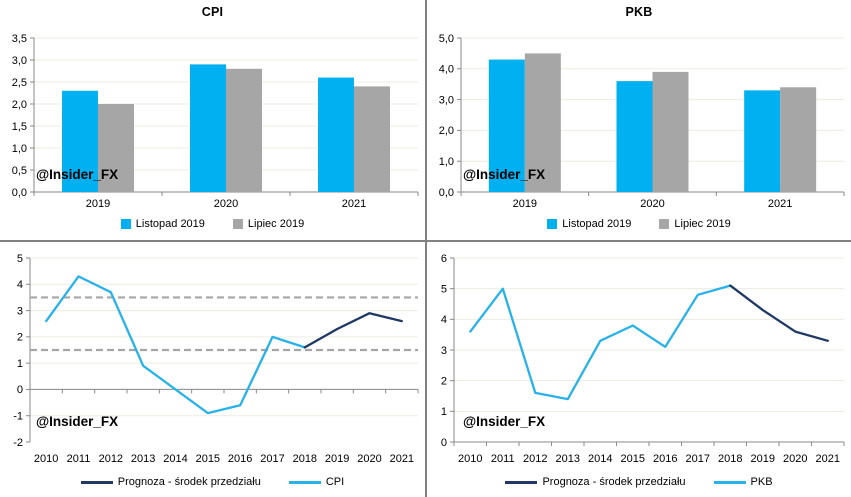  What do you see at coordinates (335, 482) in the screenshot?
I see `legend-label: CPI` at bounding box center [335, 482].